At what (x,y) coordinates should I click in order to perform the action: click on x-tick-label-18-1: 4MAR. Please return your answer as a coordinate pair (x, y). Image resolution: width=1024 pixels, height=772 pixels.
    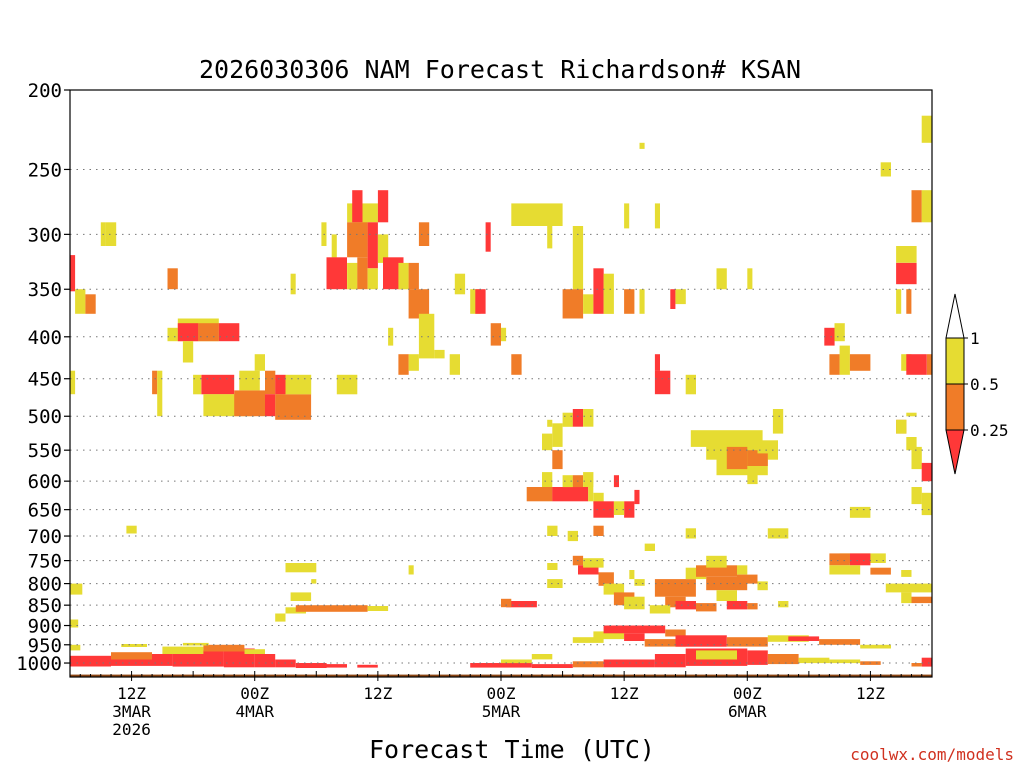
    Looking at the image, I should click on (254, 711).